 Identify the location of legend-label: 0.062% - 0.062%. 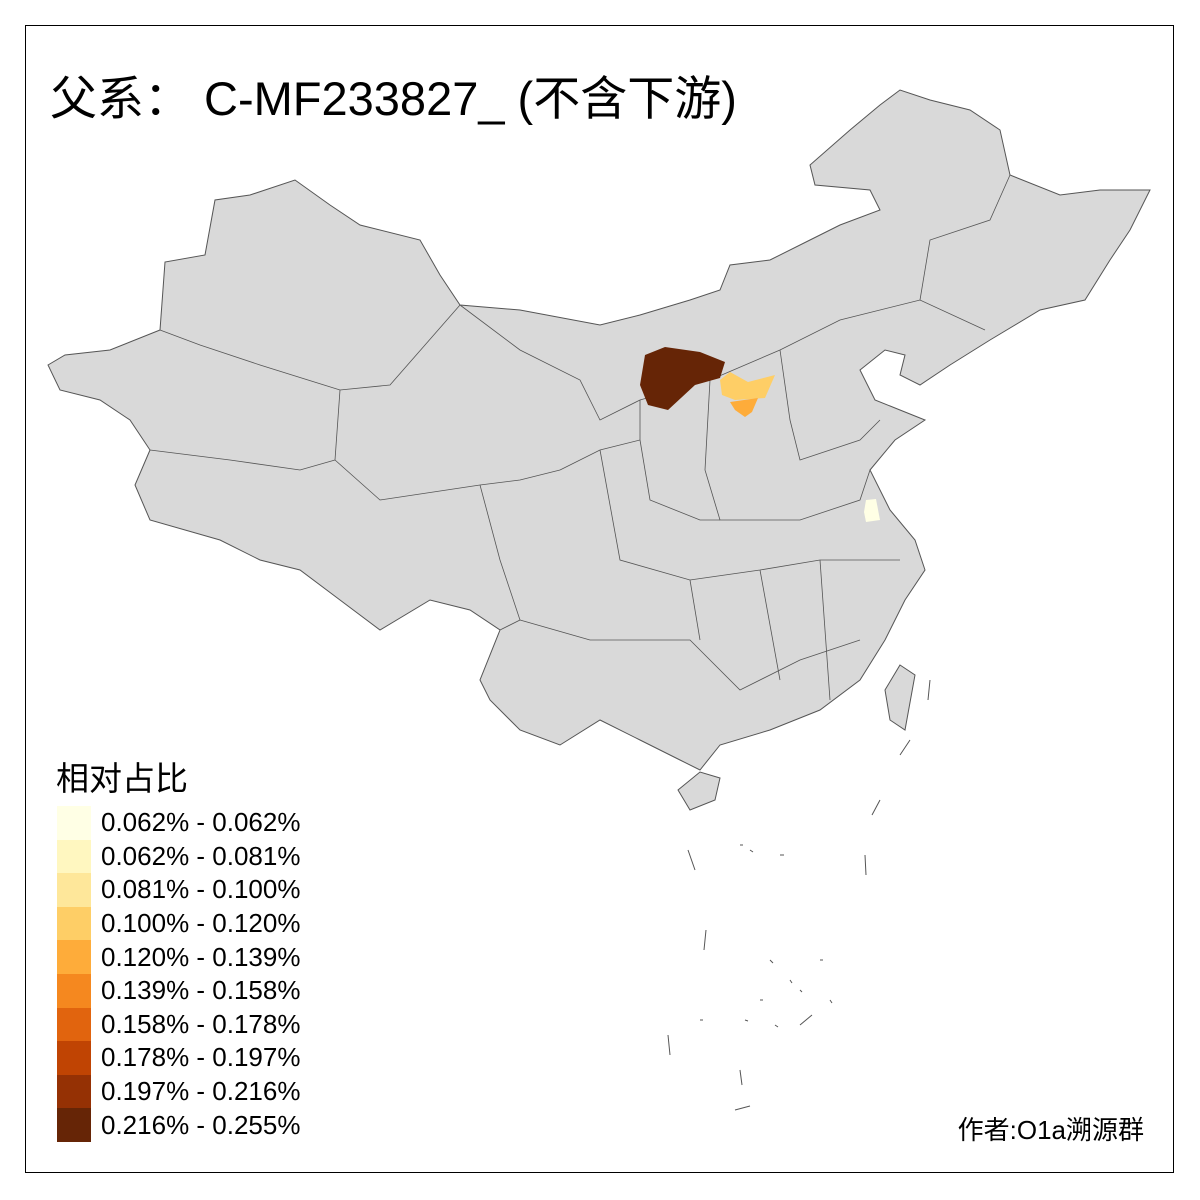
(201, 822).